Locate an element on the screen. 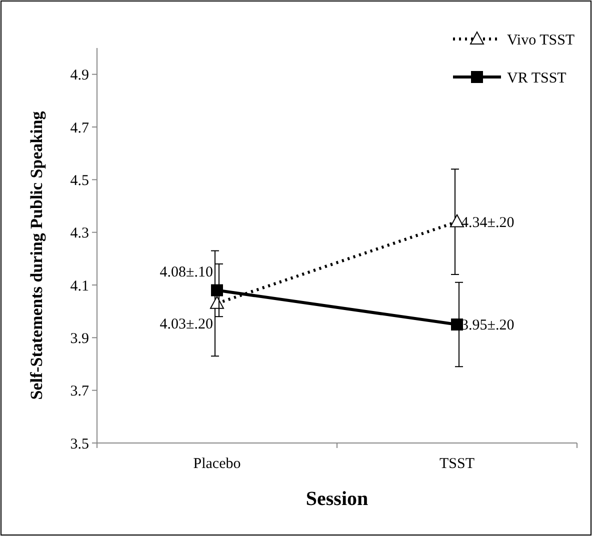 This screenshot has width=592, height=536. y-tick-label: 3.7 is located at coordinates (80, 392).